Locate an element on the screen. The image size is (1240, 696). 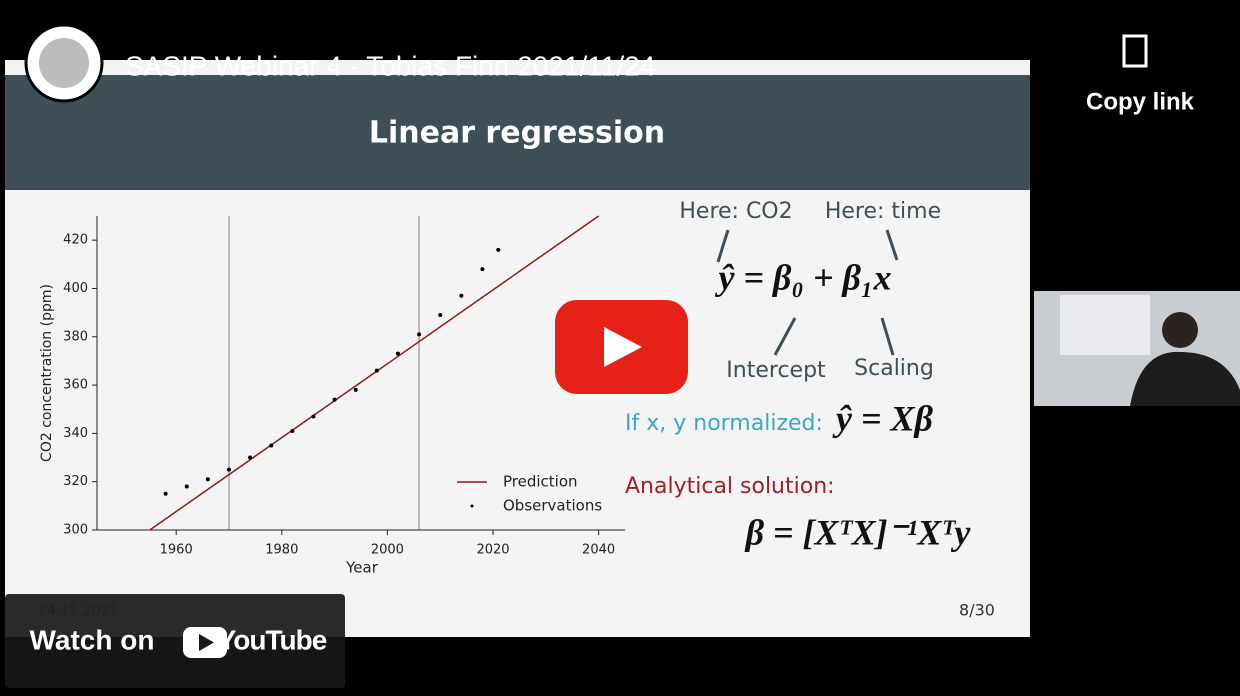
y-axis-label: CO2 concentration (ppm) is located at coordinates (47, 373).